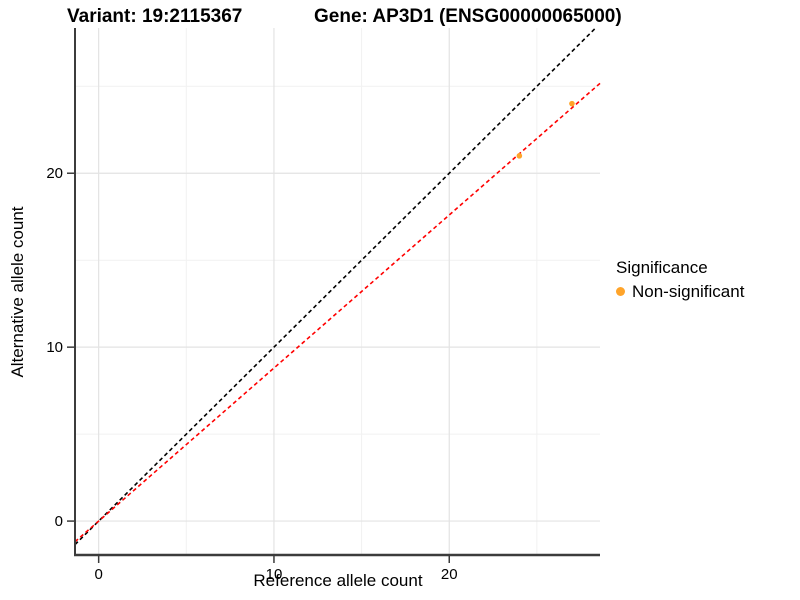 The height and width of the screenshot is (600, 800). Describe the element at coordinates (338, 580) in the screenshot. I see `x-axis-label: Reference allele count` at that location.